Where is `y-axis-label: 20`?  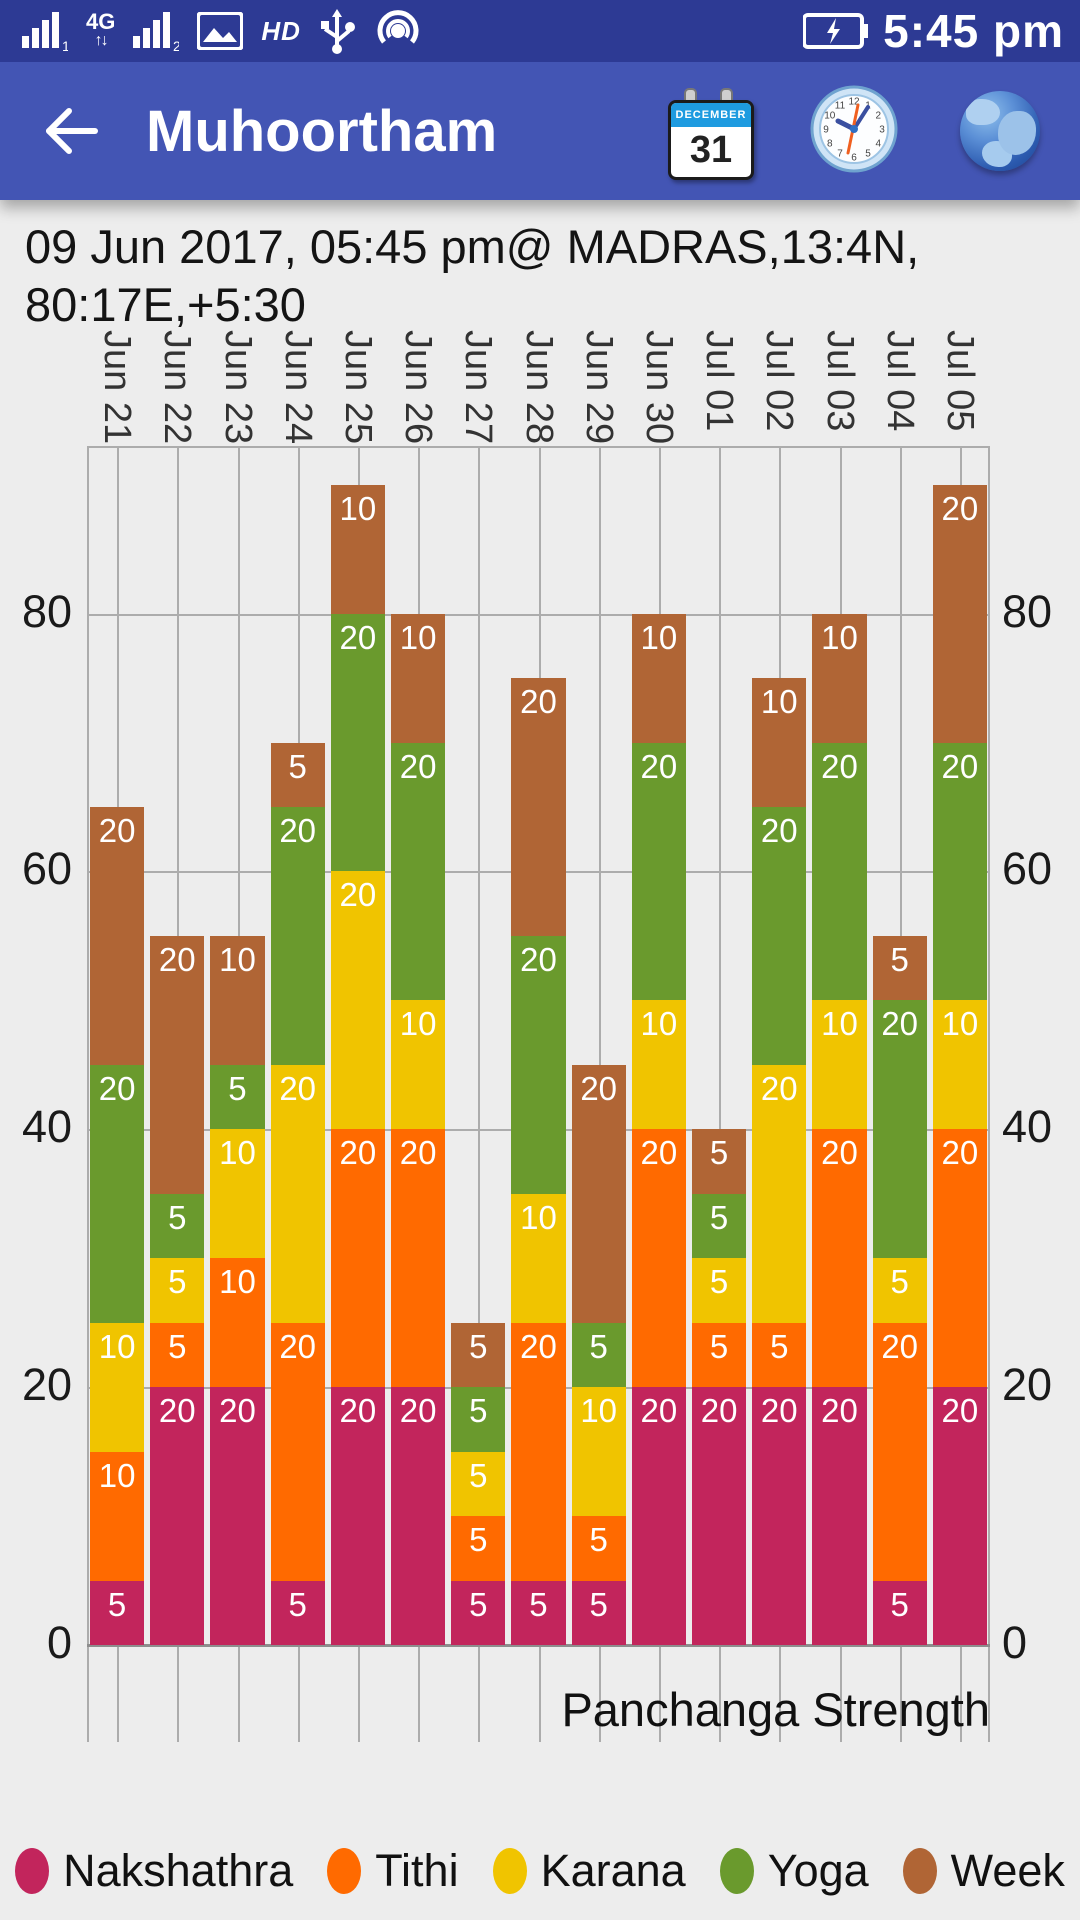
y-axis-label: 20 is located at coordinates (1027, 1385).